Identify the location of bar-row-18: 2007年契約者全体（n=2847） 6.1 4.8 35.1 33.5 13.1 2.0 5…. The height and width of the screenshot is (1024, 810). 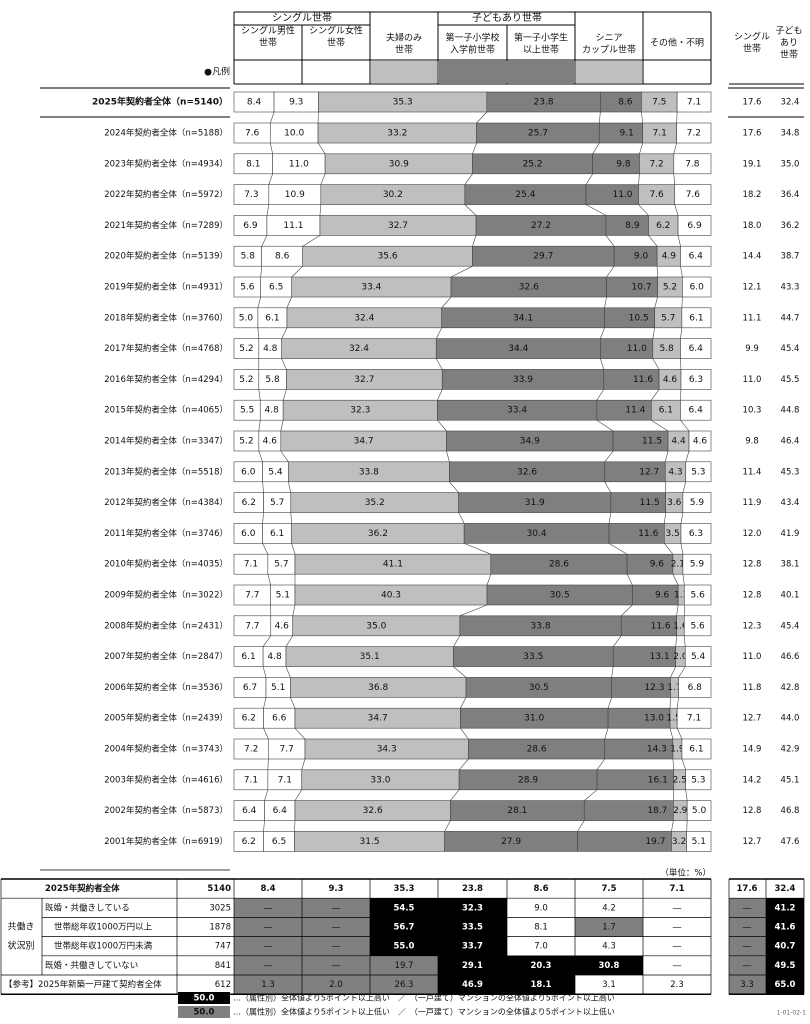
(451, 656).